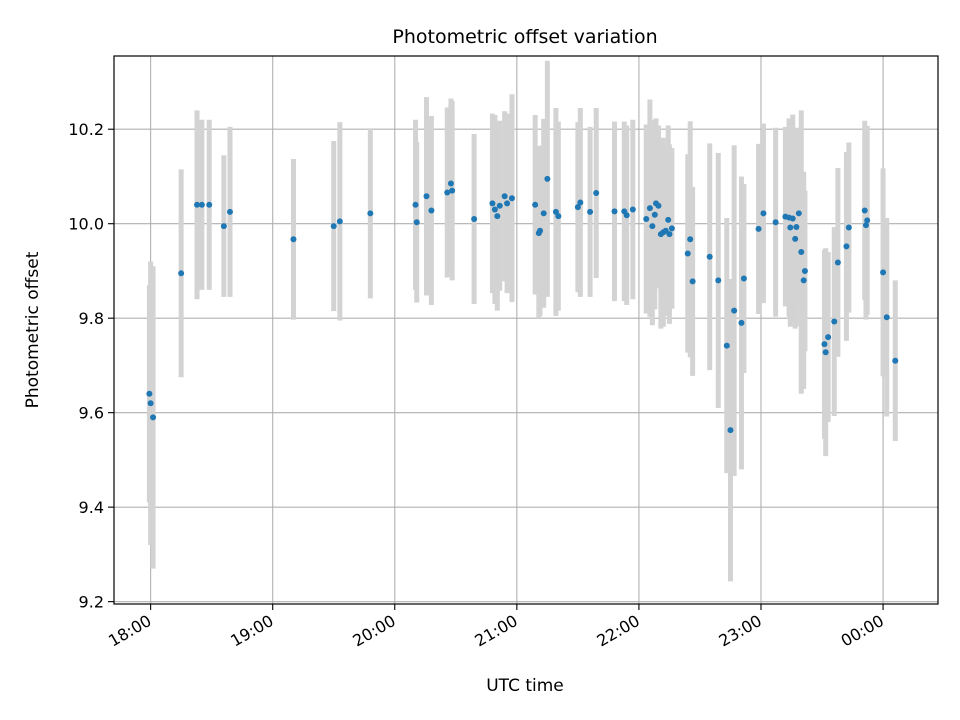  Describe the element at coordinates (33, 329) in the screenshot. I see `y-axis-label: Photometric offset` at that location.